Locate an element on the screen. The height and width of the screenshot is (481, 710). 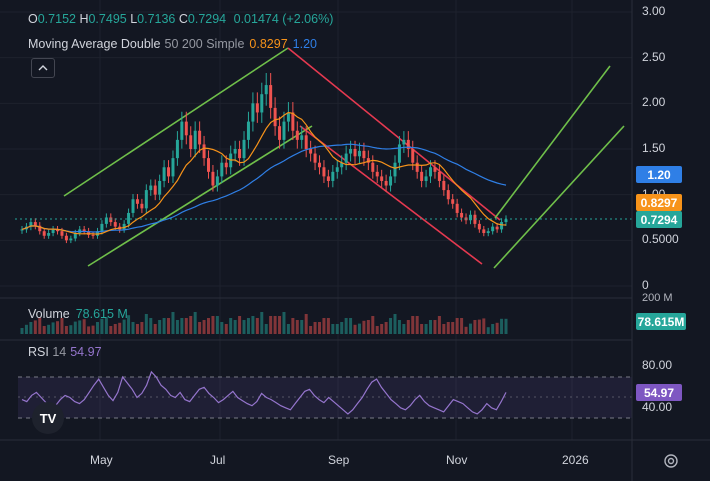
tradingview-logo: TV is located at coordinates (48, 418).